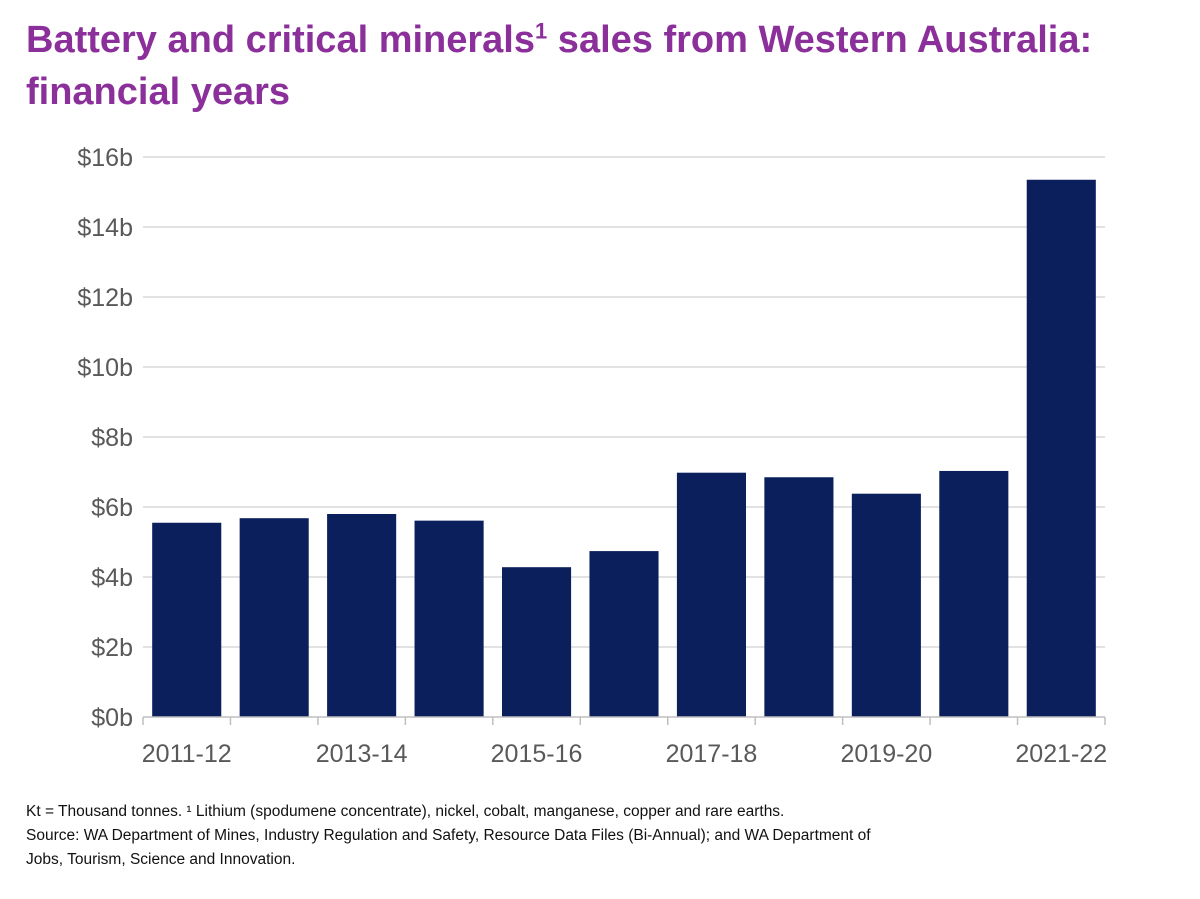 This screenshot has height=899, width=1200. Describe the element at coordinates (112, 648) in the screenshot. I see `y-tick-label: $2b` at that location.